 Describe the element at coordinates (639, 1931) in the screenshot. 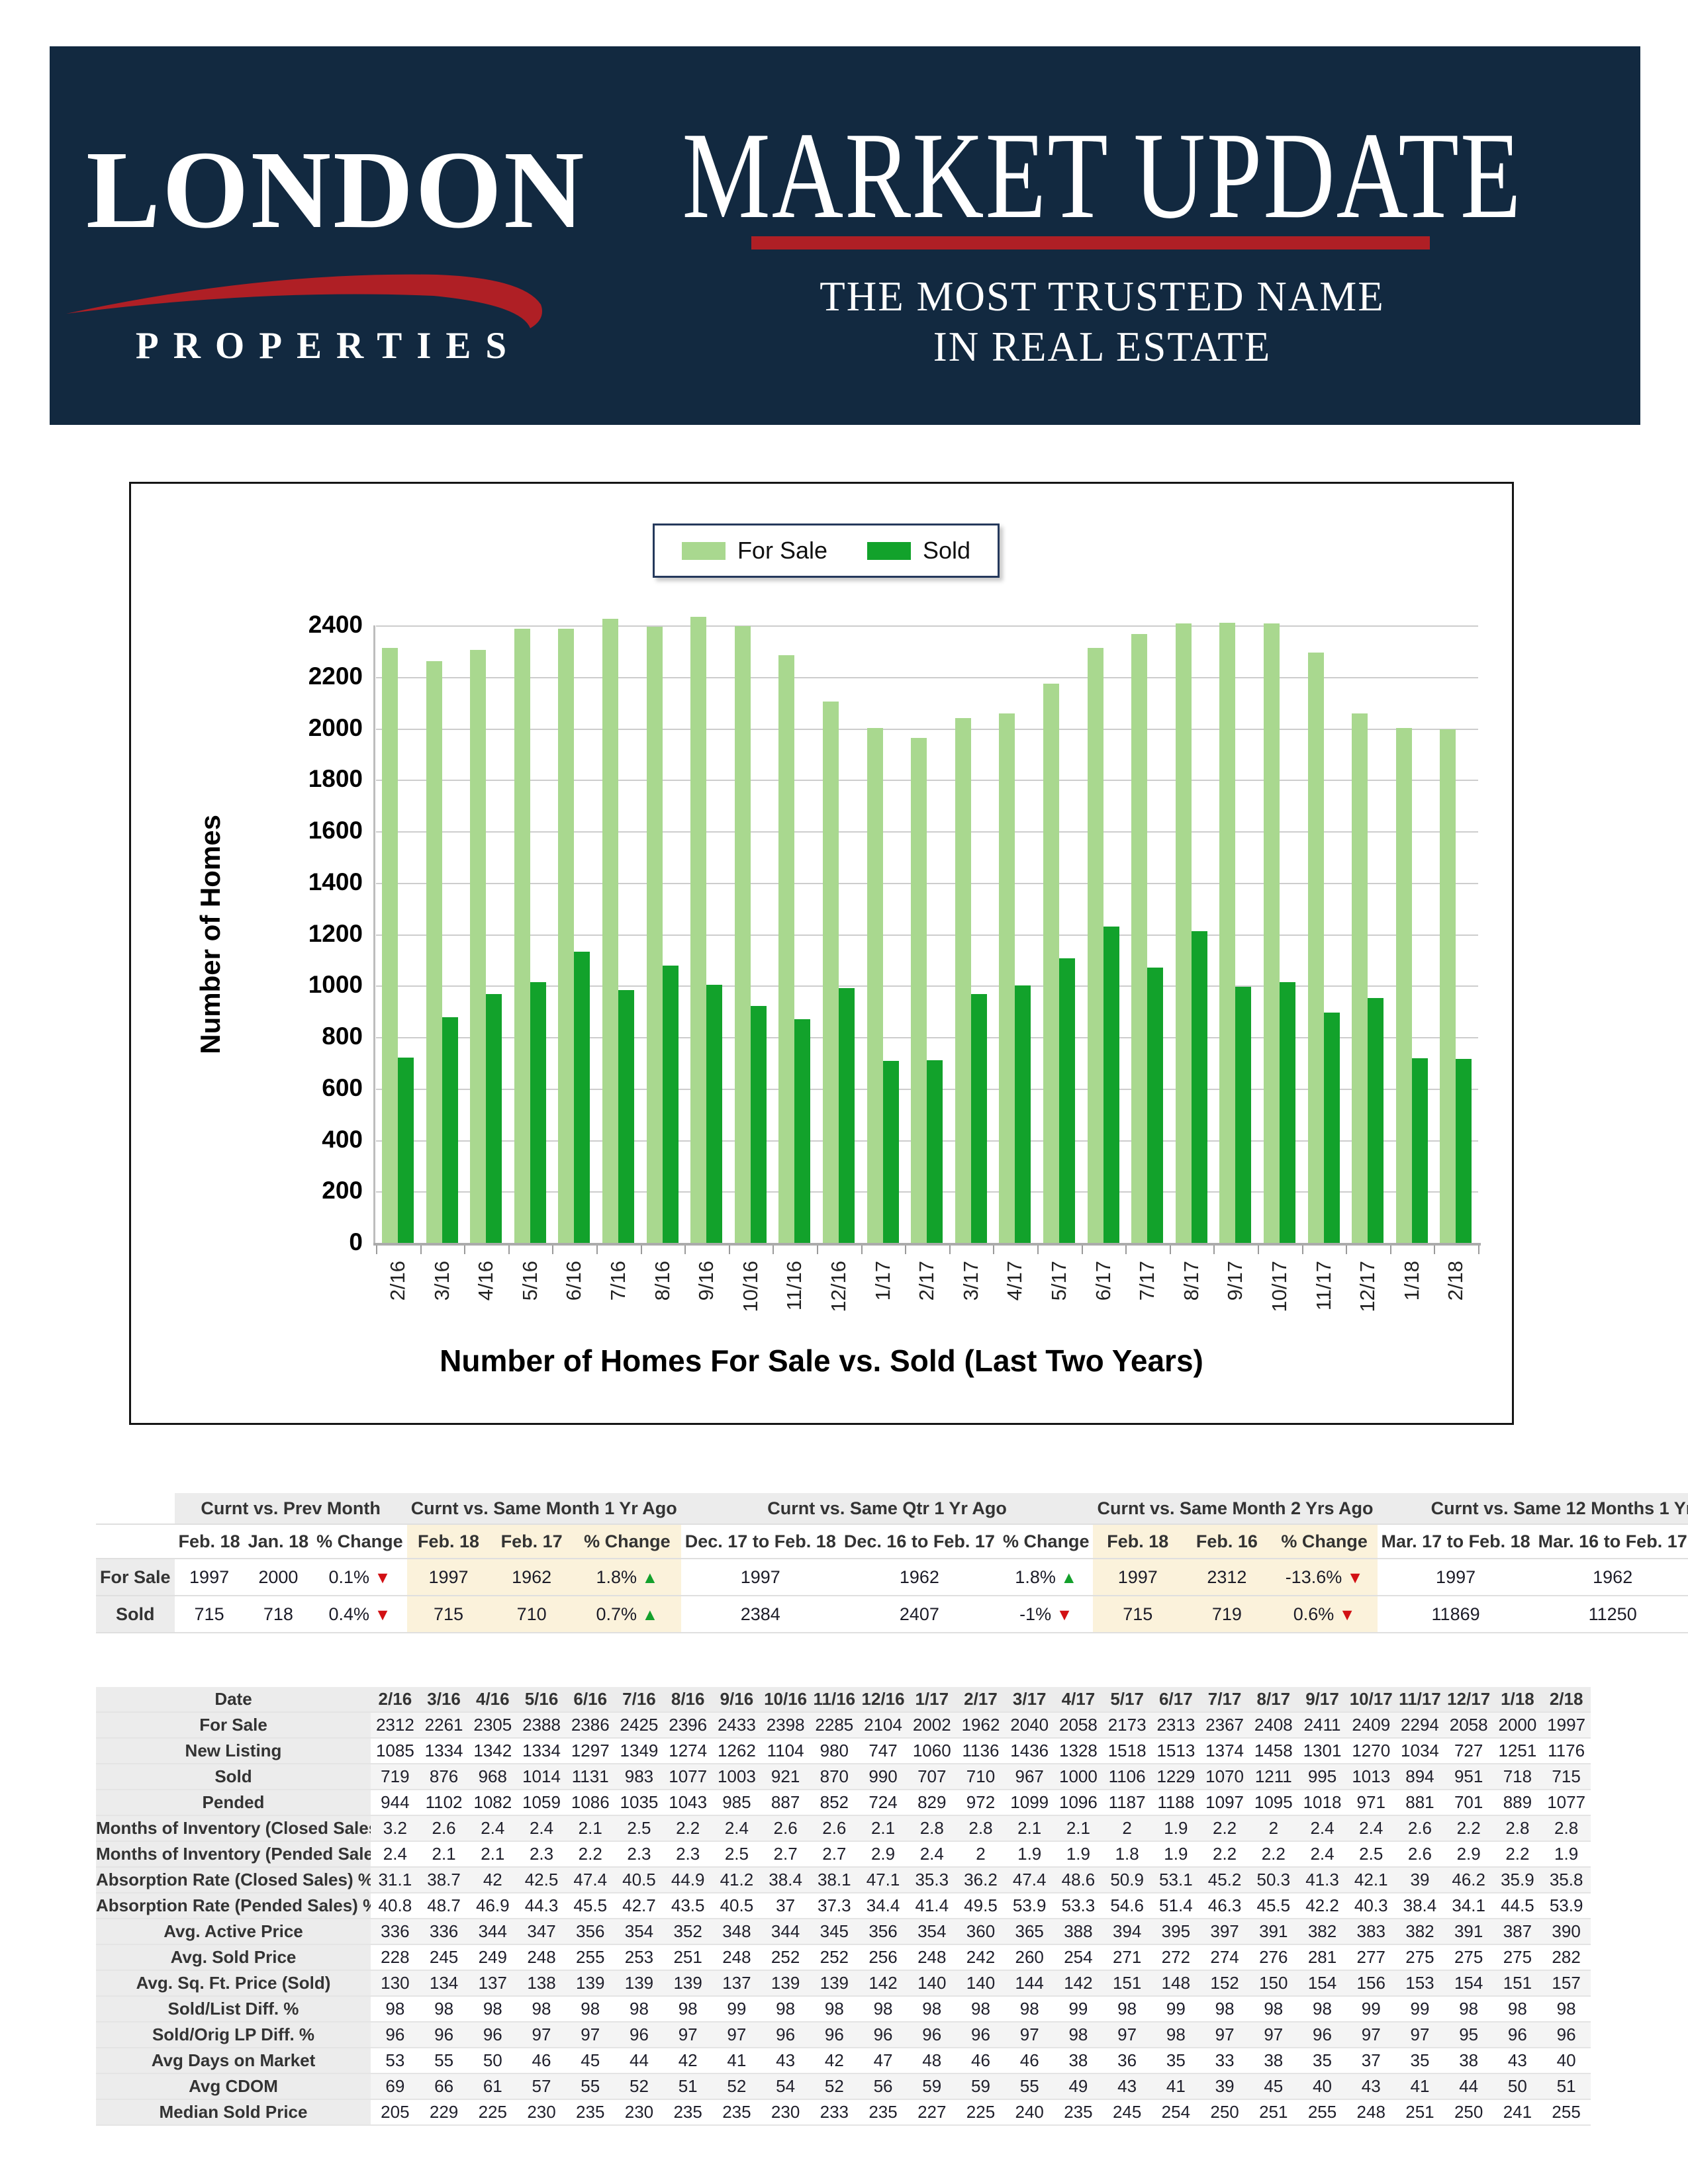

I see `detail-cell: 354` at that location.